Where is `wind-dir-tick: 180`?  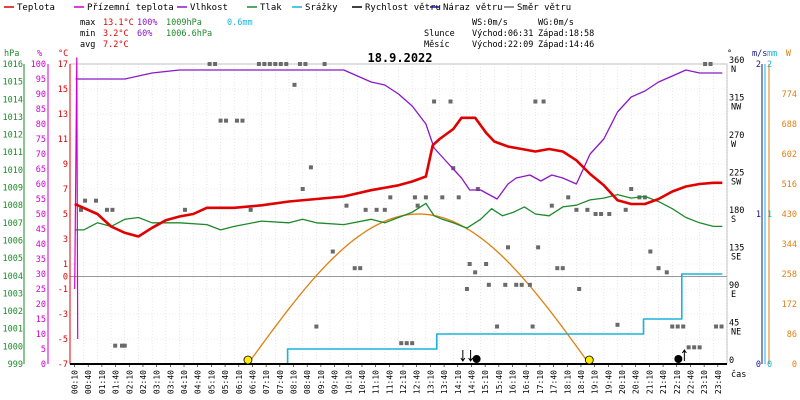 wind-dir-tick: 180 is located at coordinates (736, 211).